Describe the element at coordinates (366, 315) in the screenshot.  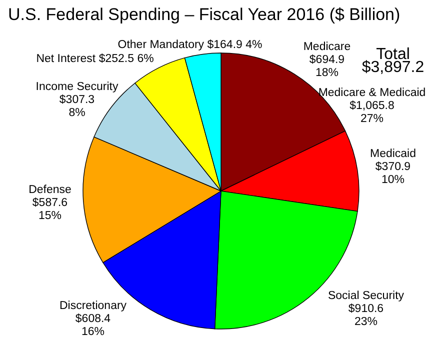
I see `data-label: $910.6 23%` at that location.